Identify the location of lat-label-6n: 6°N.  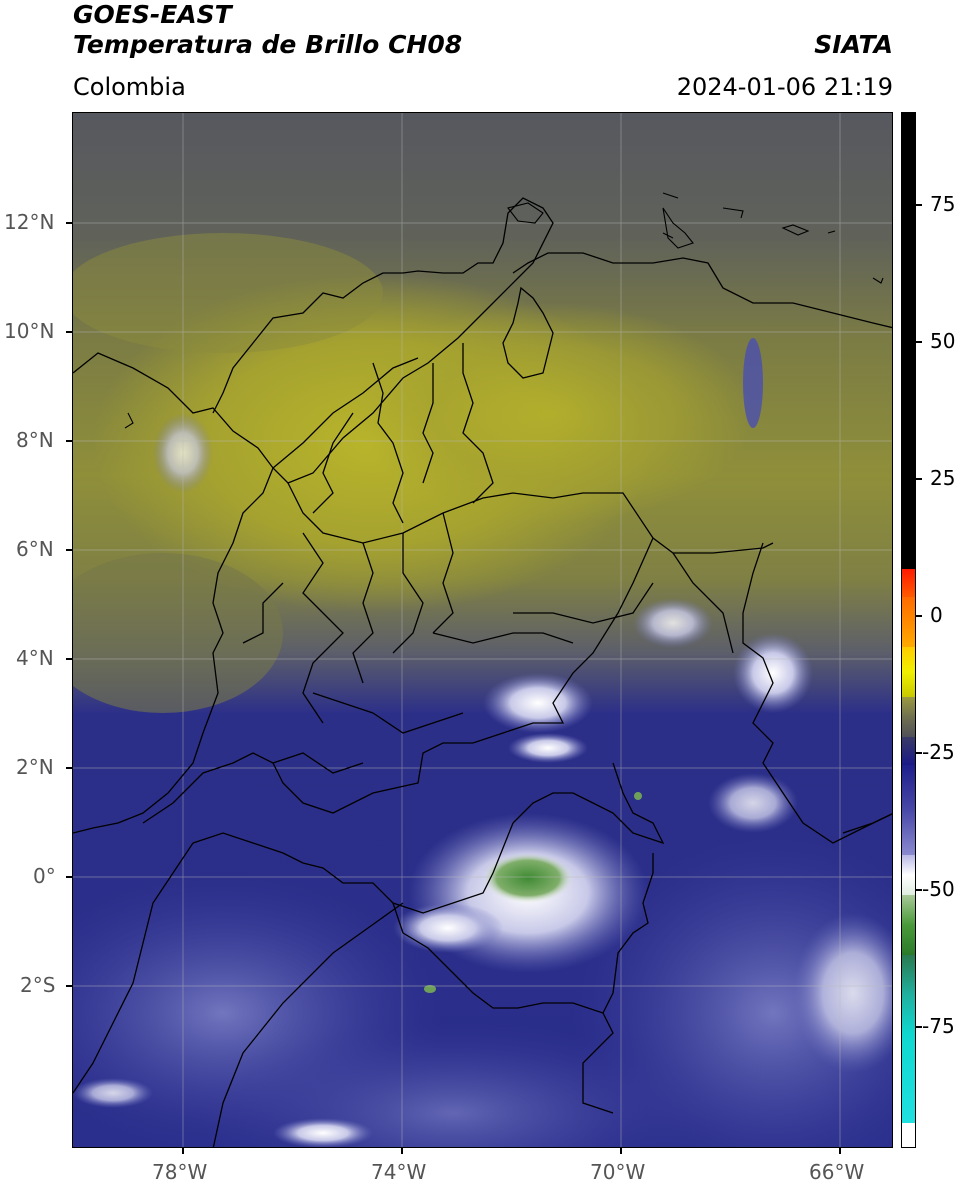
(35, 549).